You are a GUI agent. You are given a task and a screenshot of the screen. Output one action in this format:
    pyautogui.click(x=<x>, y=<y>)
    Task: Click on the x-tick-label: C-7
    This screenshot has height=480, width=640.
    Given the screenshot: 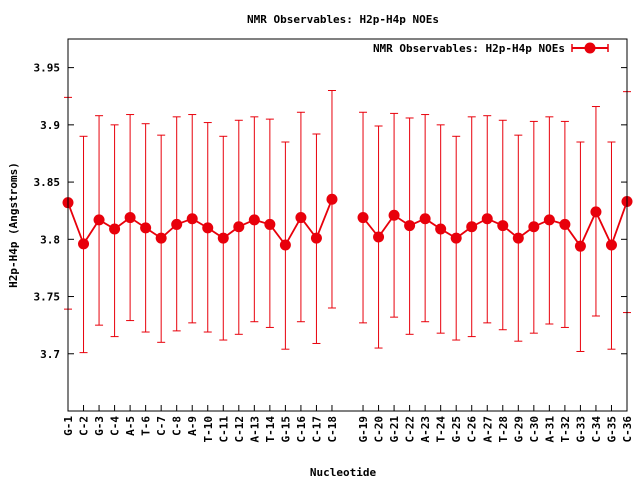 What is the action you would take?
    pyautogui.click(x=161, y=426)
    